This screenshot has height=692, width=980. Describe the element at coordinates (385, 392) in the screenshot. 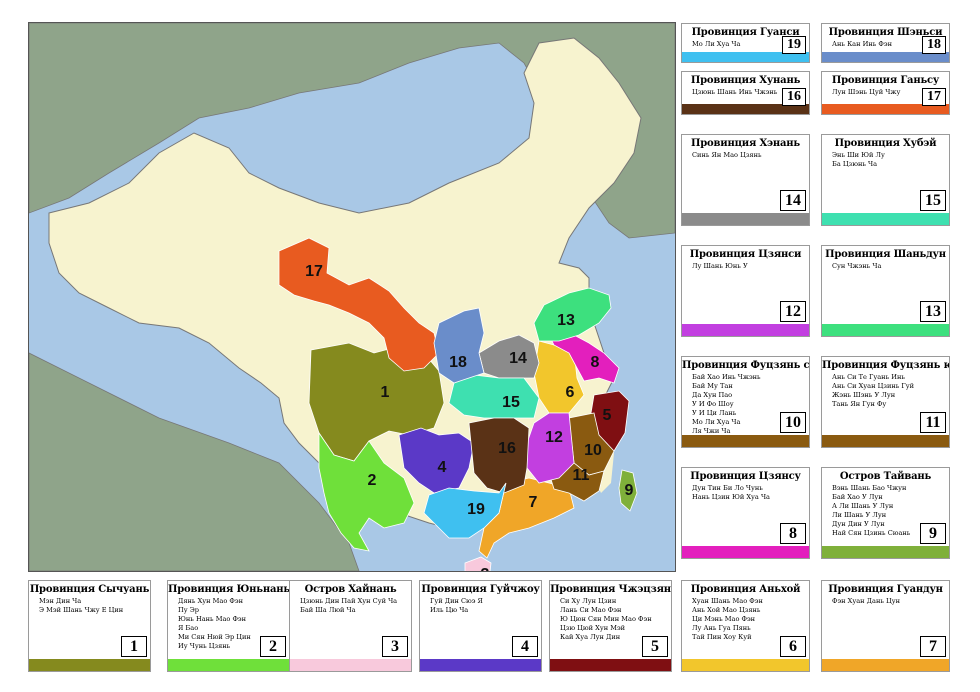

I see `province-label-1: 1` at that location.